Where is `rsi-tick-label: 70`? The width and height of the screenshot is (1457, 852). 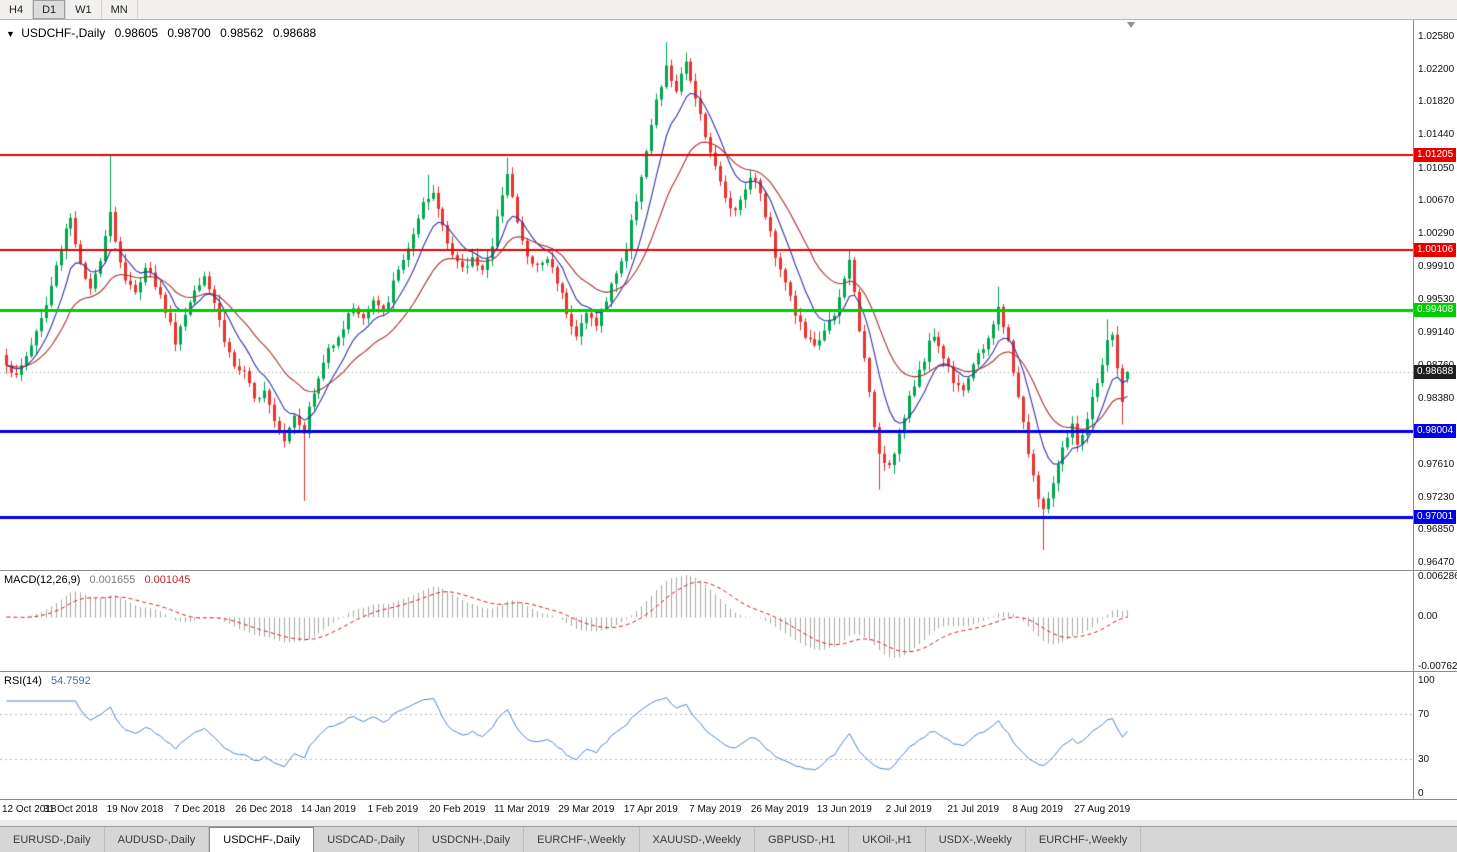 rsi-tick-label: 70 is located at coordinates (1424, 714).